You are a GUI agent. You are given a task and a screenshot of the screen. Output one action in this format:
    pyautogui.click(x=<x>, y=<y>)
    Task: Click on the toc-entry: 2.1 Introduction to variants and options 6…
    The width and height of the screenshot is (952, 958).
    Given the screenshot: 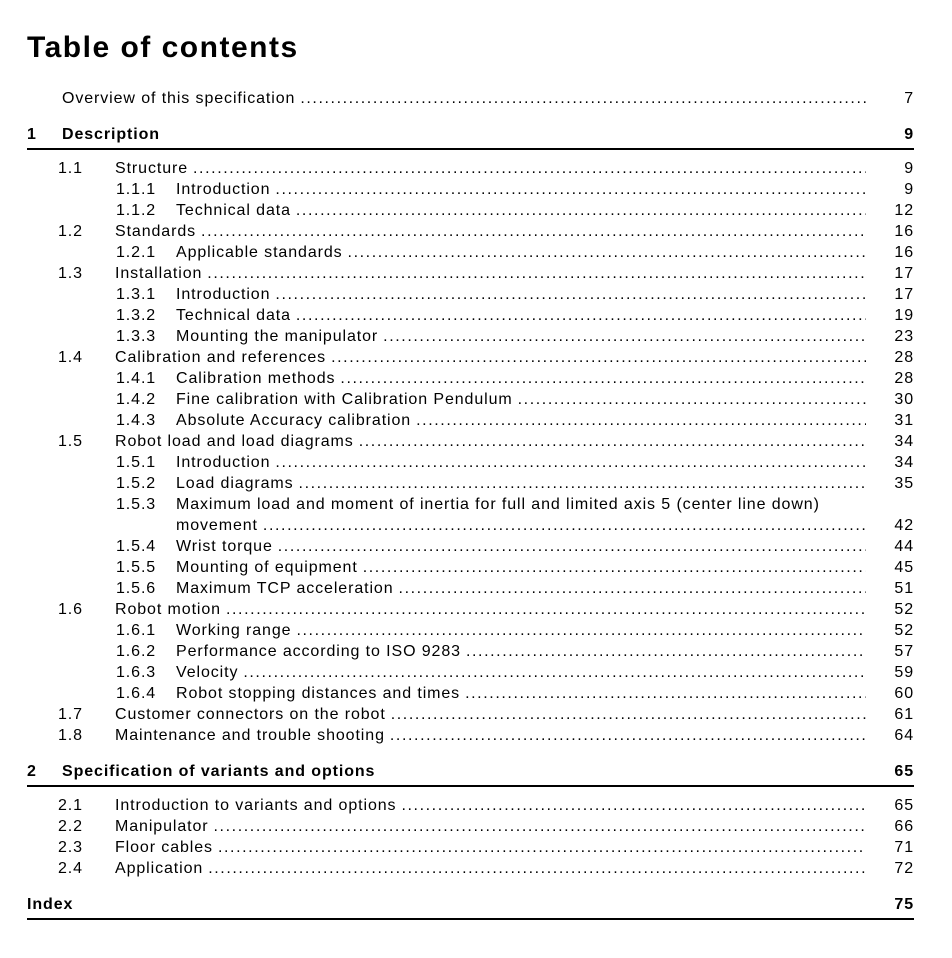 What is the action you would take?
    pyautogui.click(x=470, y=805)
    